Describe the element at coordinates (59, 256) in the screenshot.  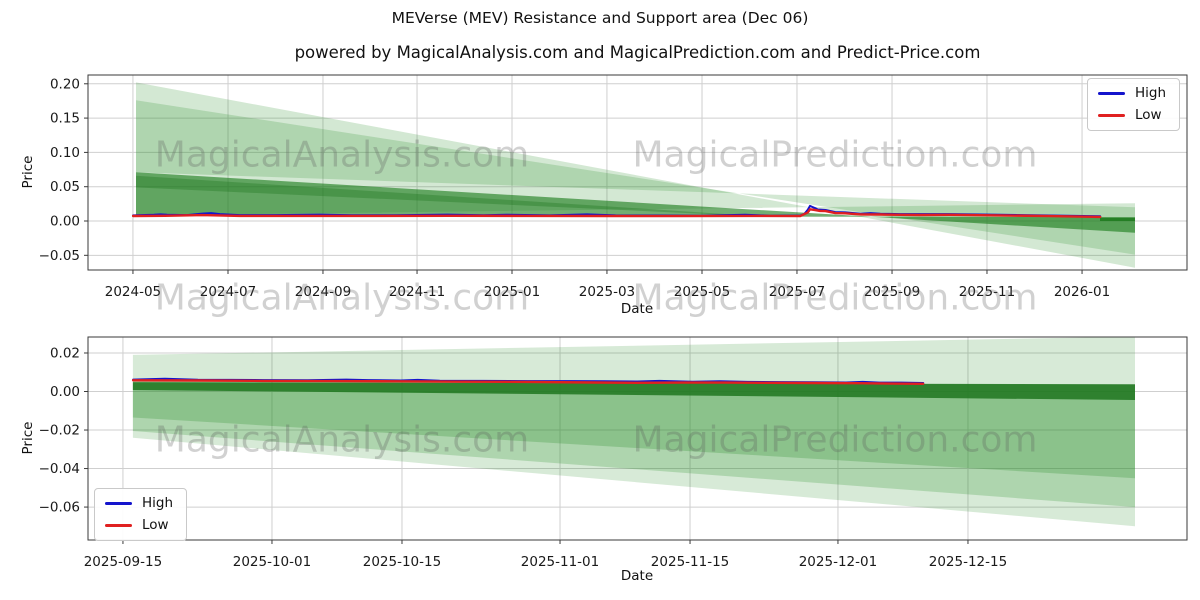
I see `svg-text: −0.05` at that location.